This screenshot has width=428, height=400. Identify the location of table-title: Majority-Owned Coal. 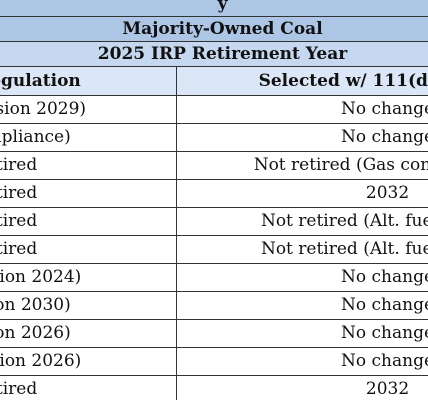
(214, 29).